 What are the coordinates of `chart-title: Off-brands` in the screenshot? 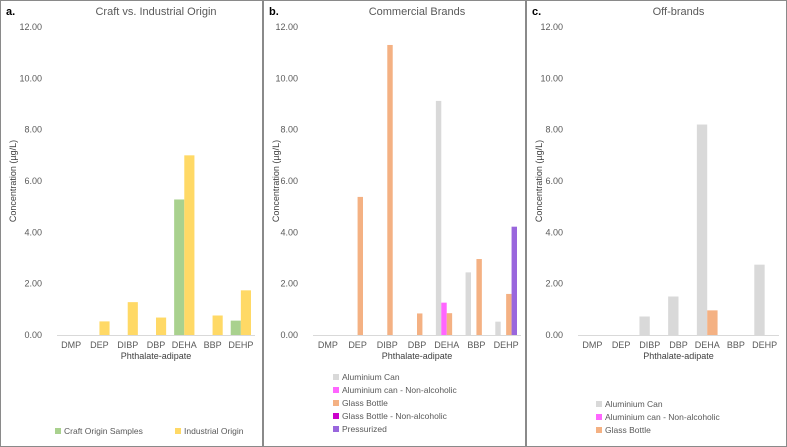 It's located at (679, 12).